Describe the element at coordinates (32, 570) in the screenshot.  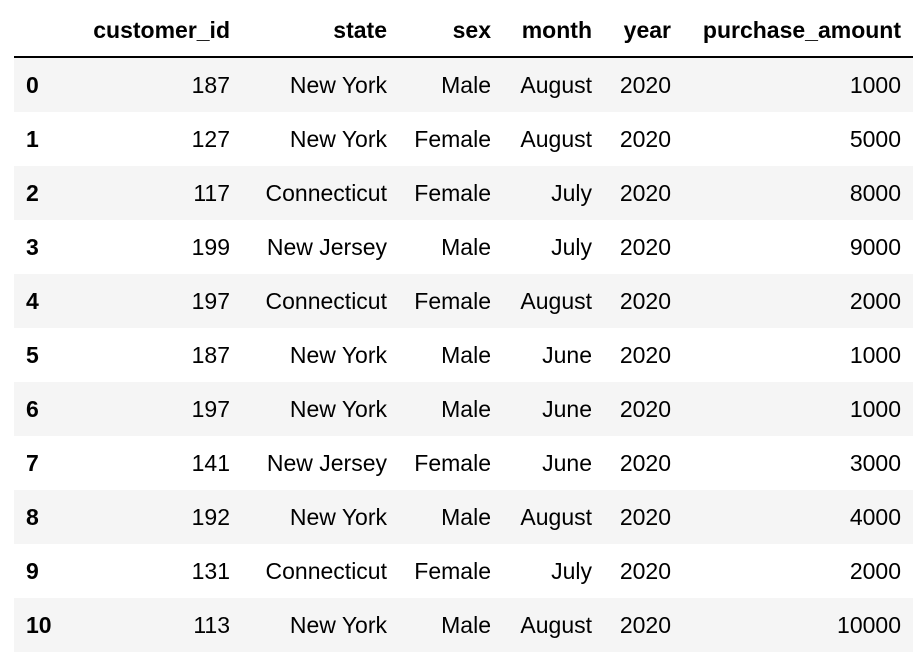
I see `row-index: 9` at that location.